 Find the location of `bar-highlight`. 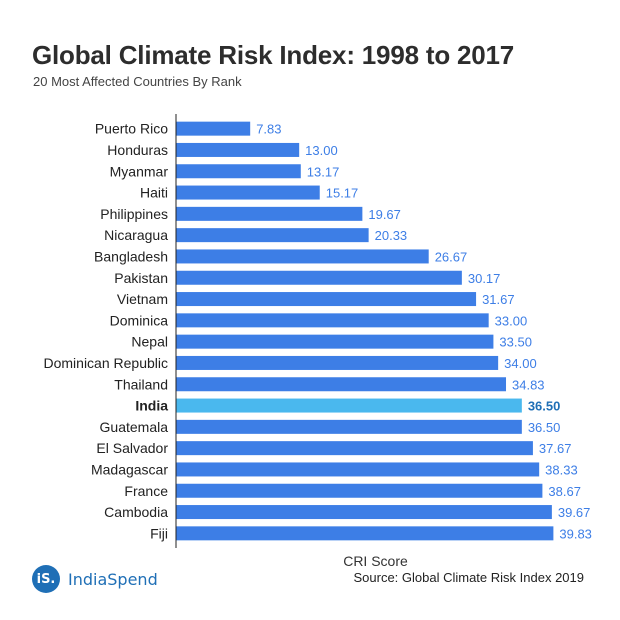

bar-highlight is located at coordinates (349, 405).